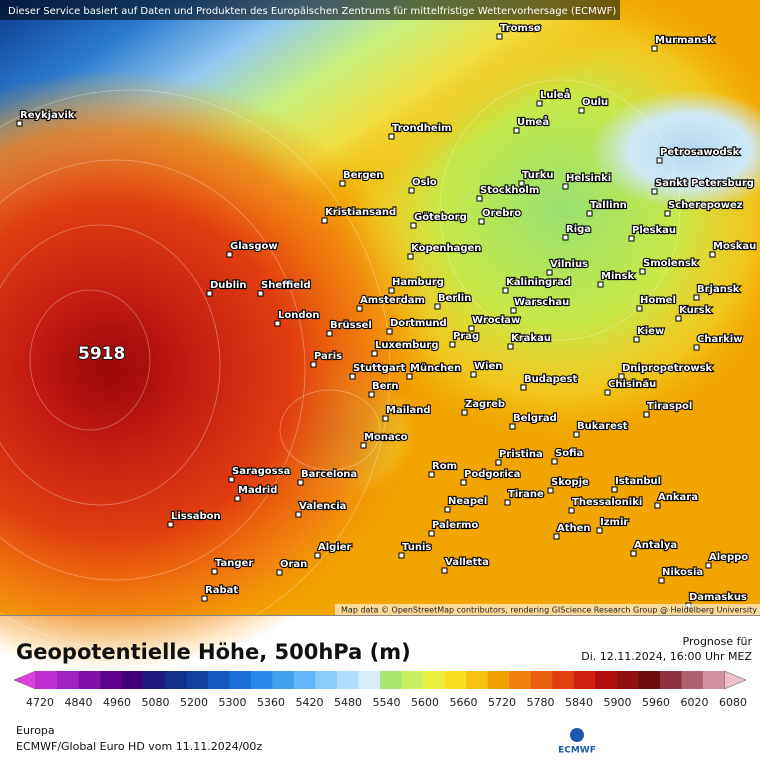 The width and height of the screenshot is (760, 764). Describe the element at coordinates (520, 28) in the screenshot. I see `city-label: Tromsø` at that location.